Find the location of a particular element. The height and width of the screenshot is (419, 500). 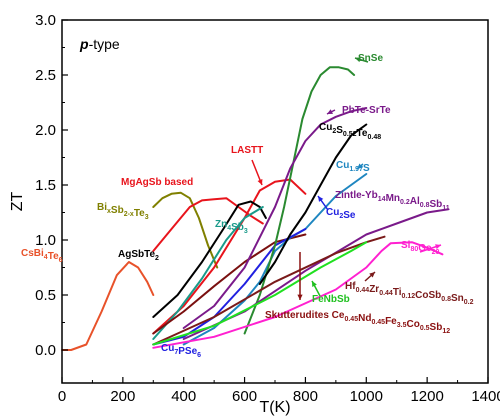

x-axis-label: T(K) is located at coordinates (274, 407).